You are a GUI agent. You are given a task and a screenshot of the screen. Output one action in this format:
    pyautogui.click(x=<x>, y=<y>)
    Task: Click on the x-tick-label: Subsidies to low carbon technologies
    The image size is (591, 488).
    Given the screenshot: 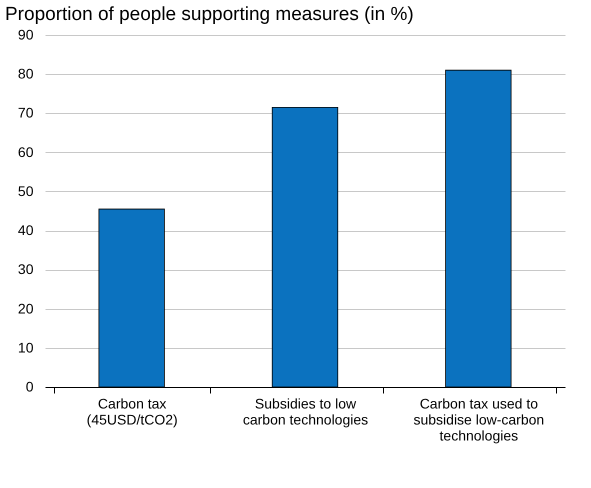 What is the action you would take?
    pyautogui.click(x=305, y=412)
    